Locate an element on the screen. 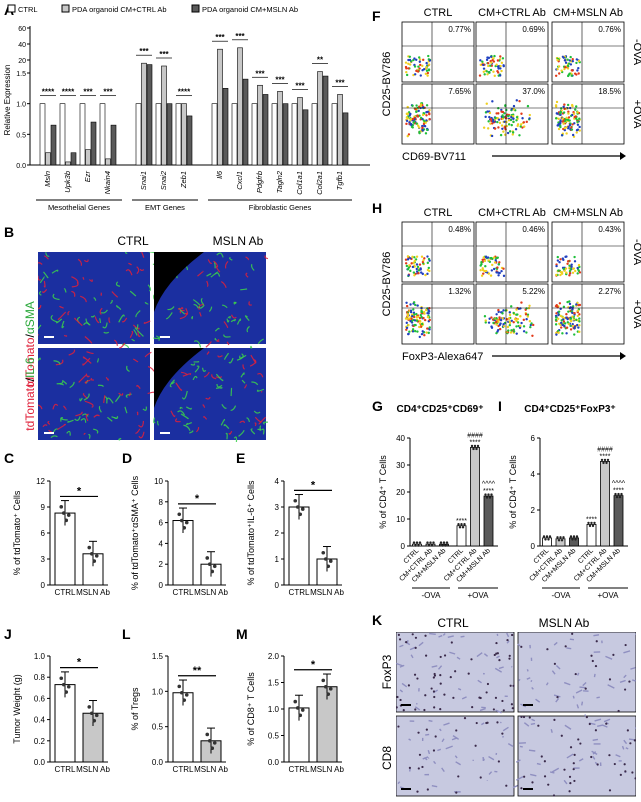 The height and width of the screenshot is (802, 641). panel-label-c: C is located at coordinates (9, 458).